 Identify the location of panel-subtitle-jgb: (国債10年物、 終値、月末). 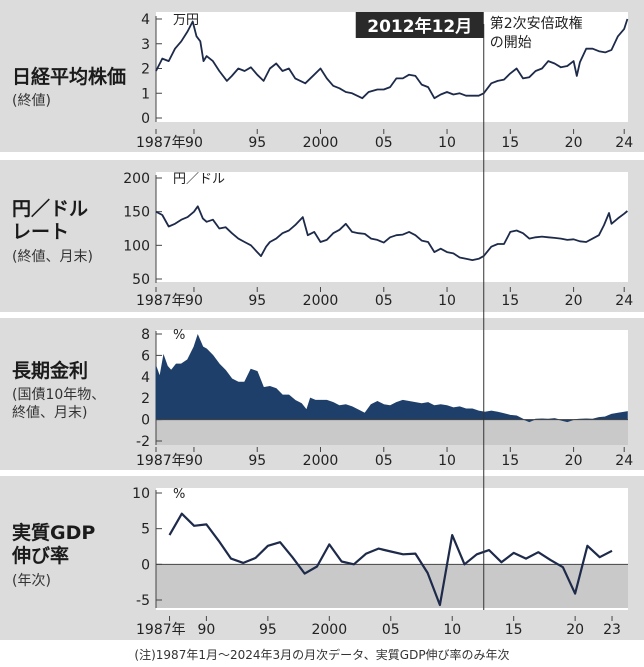
(59, 404).